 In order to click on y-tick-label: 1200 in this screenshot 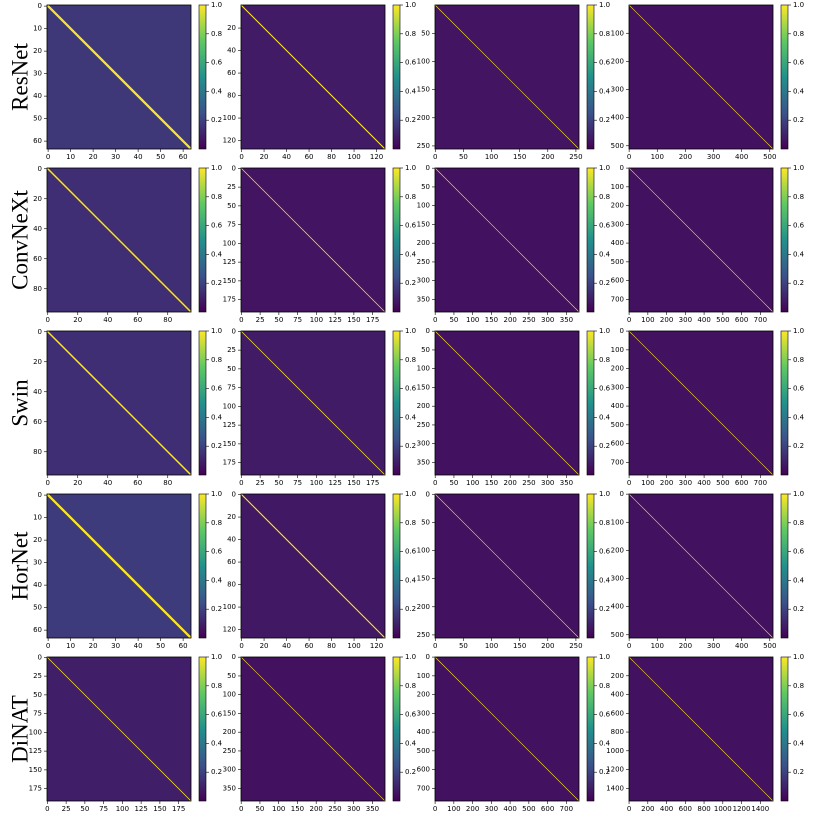, I will do `click(615, 770)`.